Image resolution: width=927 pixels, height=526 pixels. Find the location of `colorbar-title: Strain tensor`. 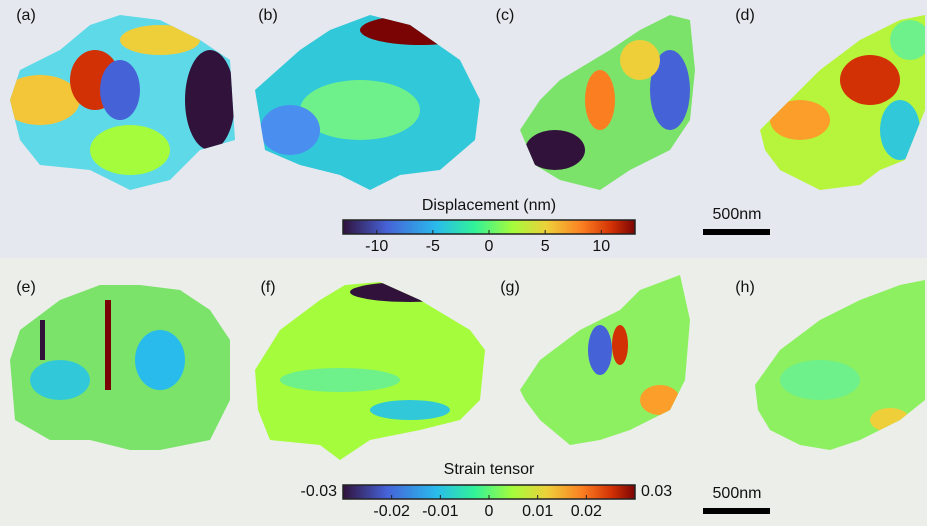

colorbar-title: Strain tensor is located at coordinates (489, 469).